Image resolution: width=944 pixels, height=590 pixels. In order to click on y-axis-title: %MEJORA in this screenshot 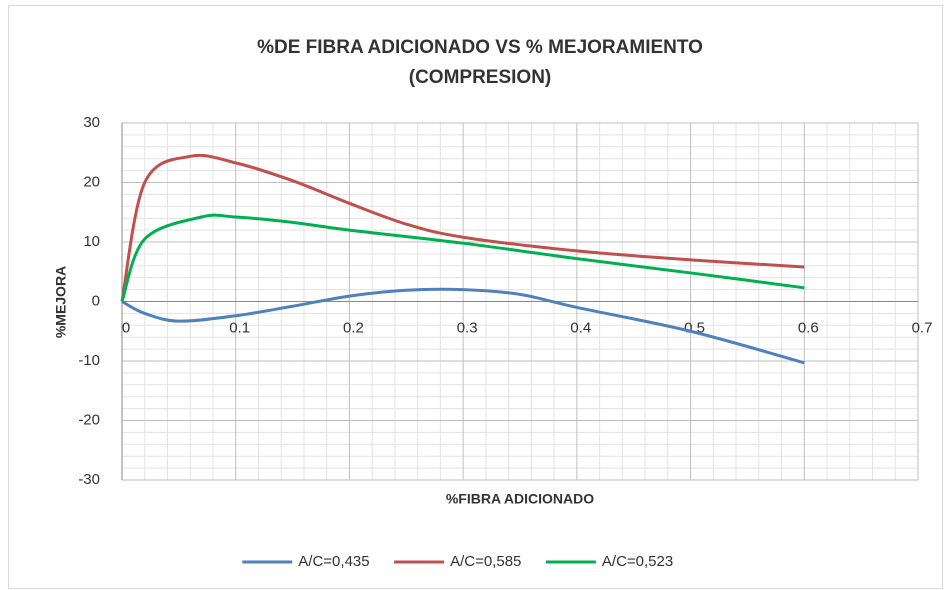, I will do `click(61, 302)`.